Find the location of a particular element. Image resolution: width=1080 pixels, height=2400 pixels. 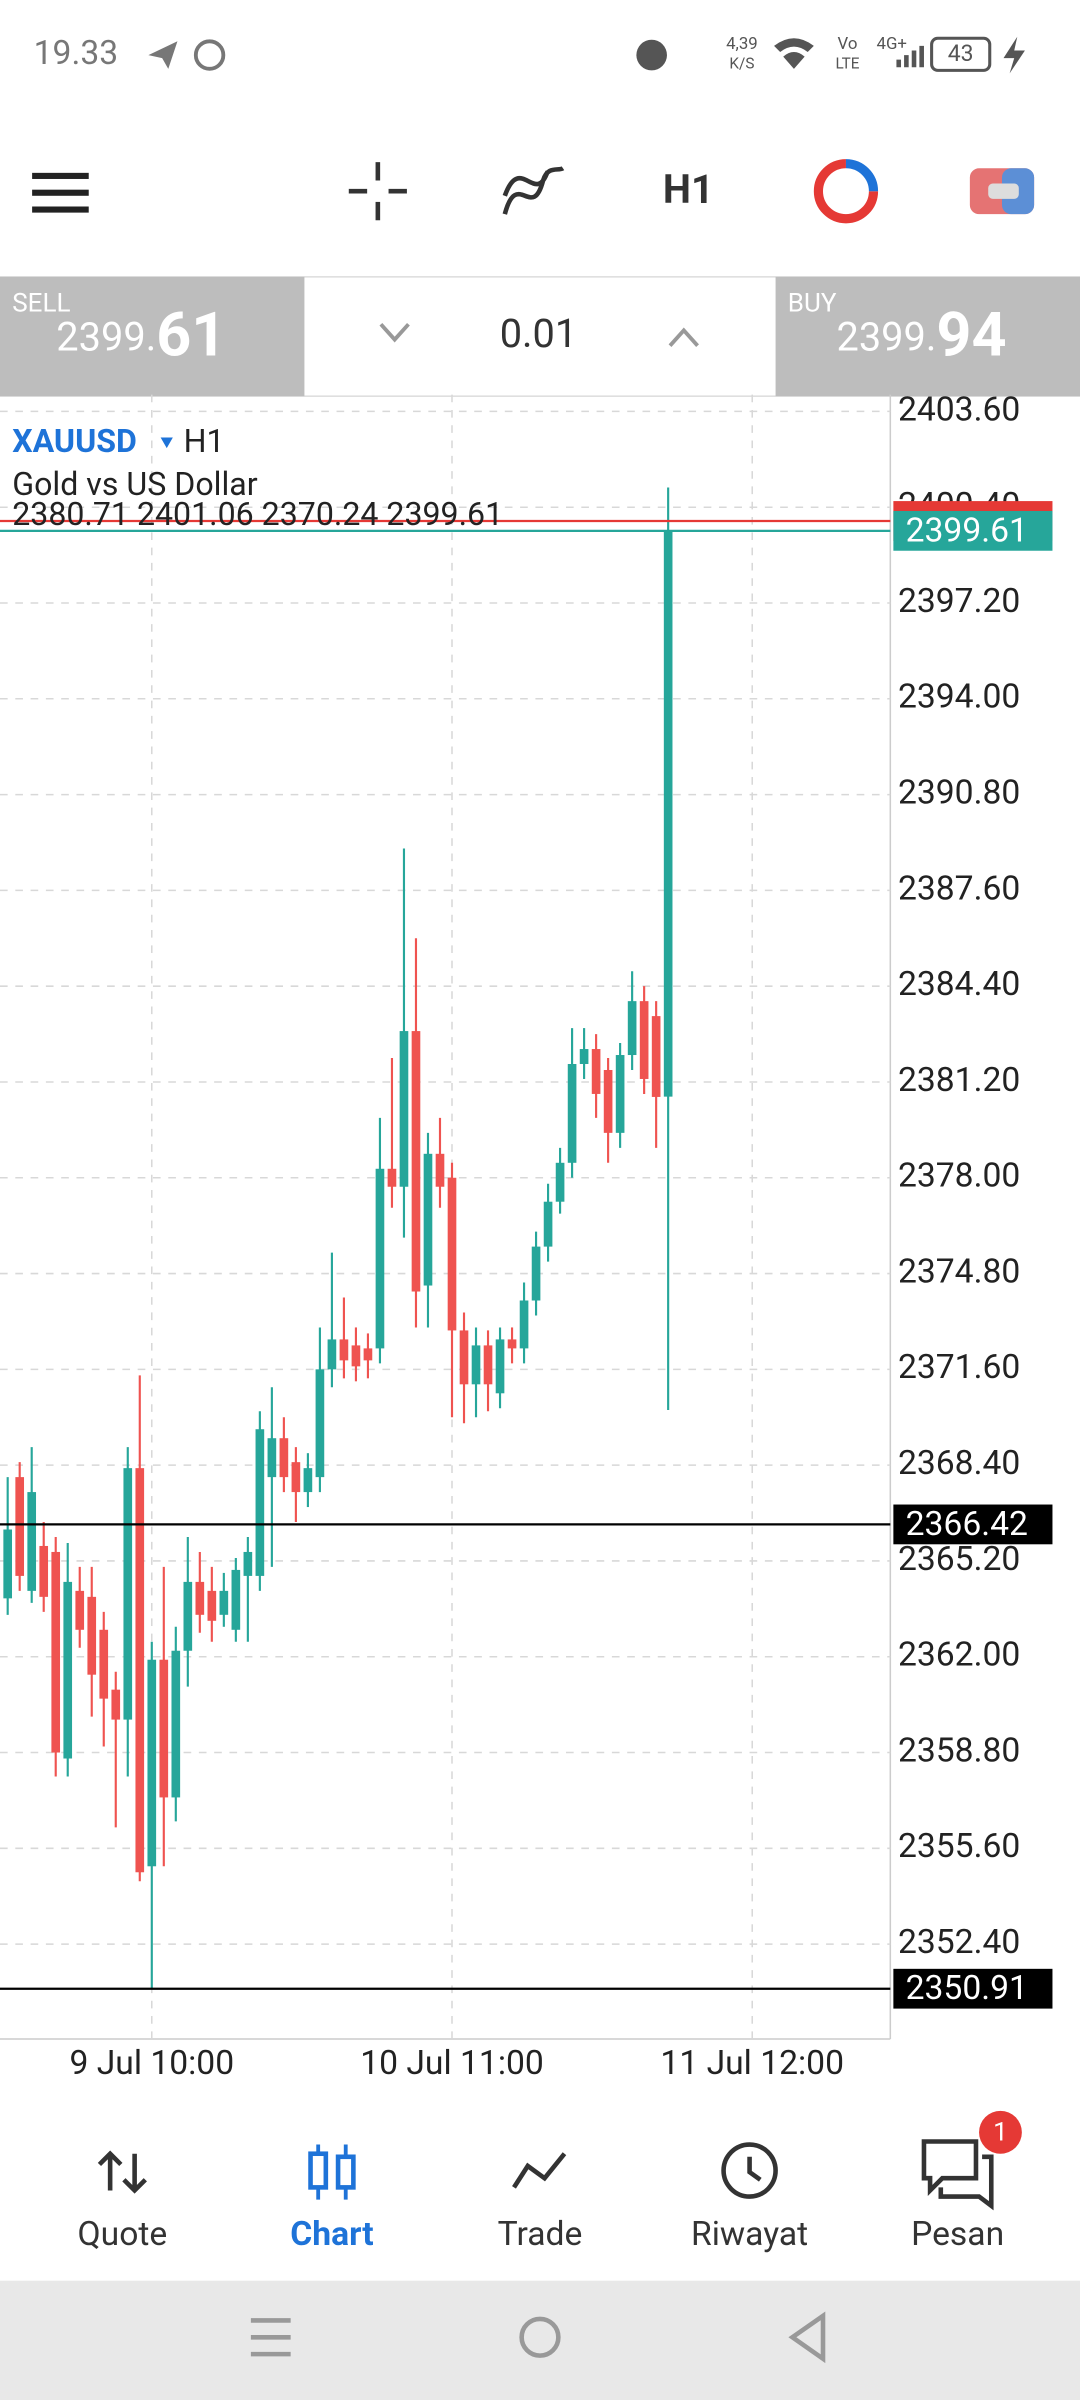

buy-price: 2399.94 is located at coordinates (921, 335).